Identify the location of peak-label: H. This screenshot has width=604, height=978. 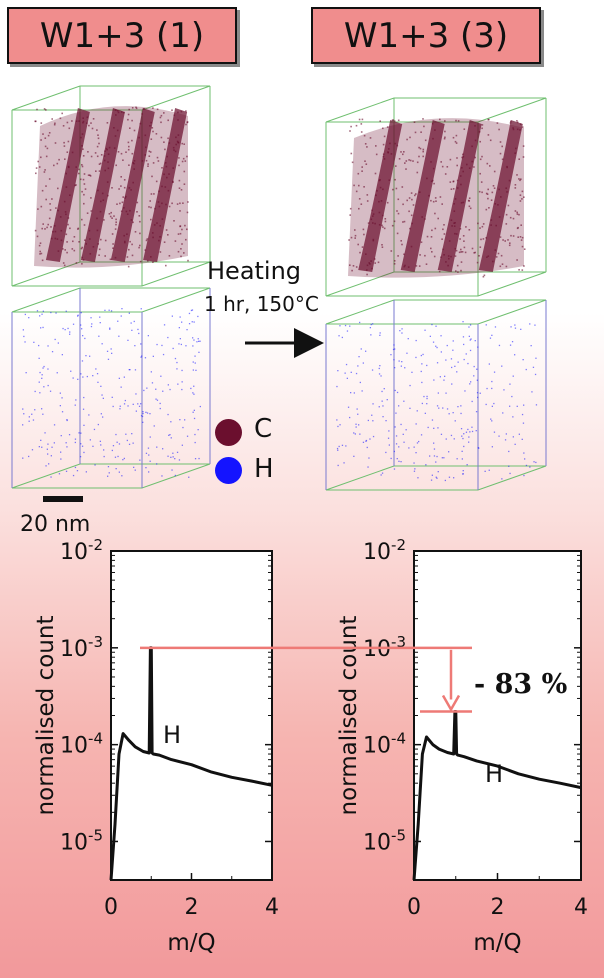
(494, 774).